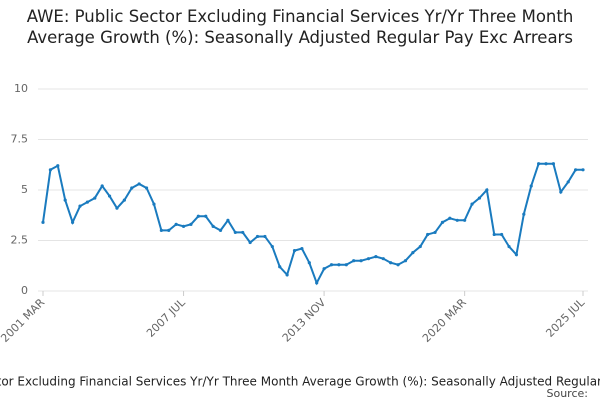 The image size is (600, 400). Describe the element at coordinates (565, 317) in the screenshot. I see `x-tick-label: 2025 JUL` at that location.